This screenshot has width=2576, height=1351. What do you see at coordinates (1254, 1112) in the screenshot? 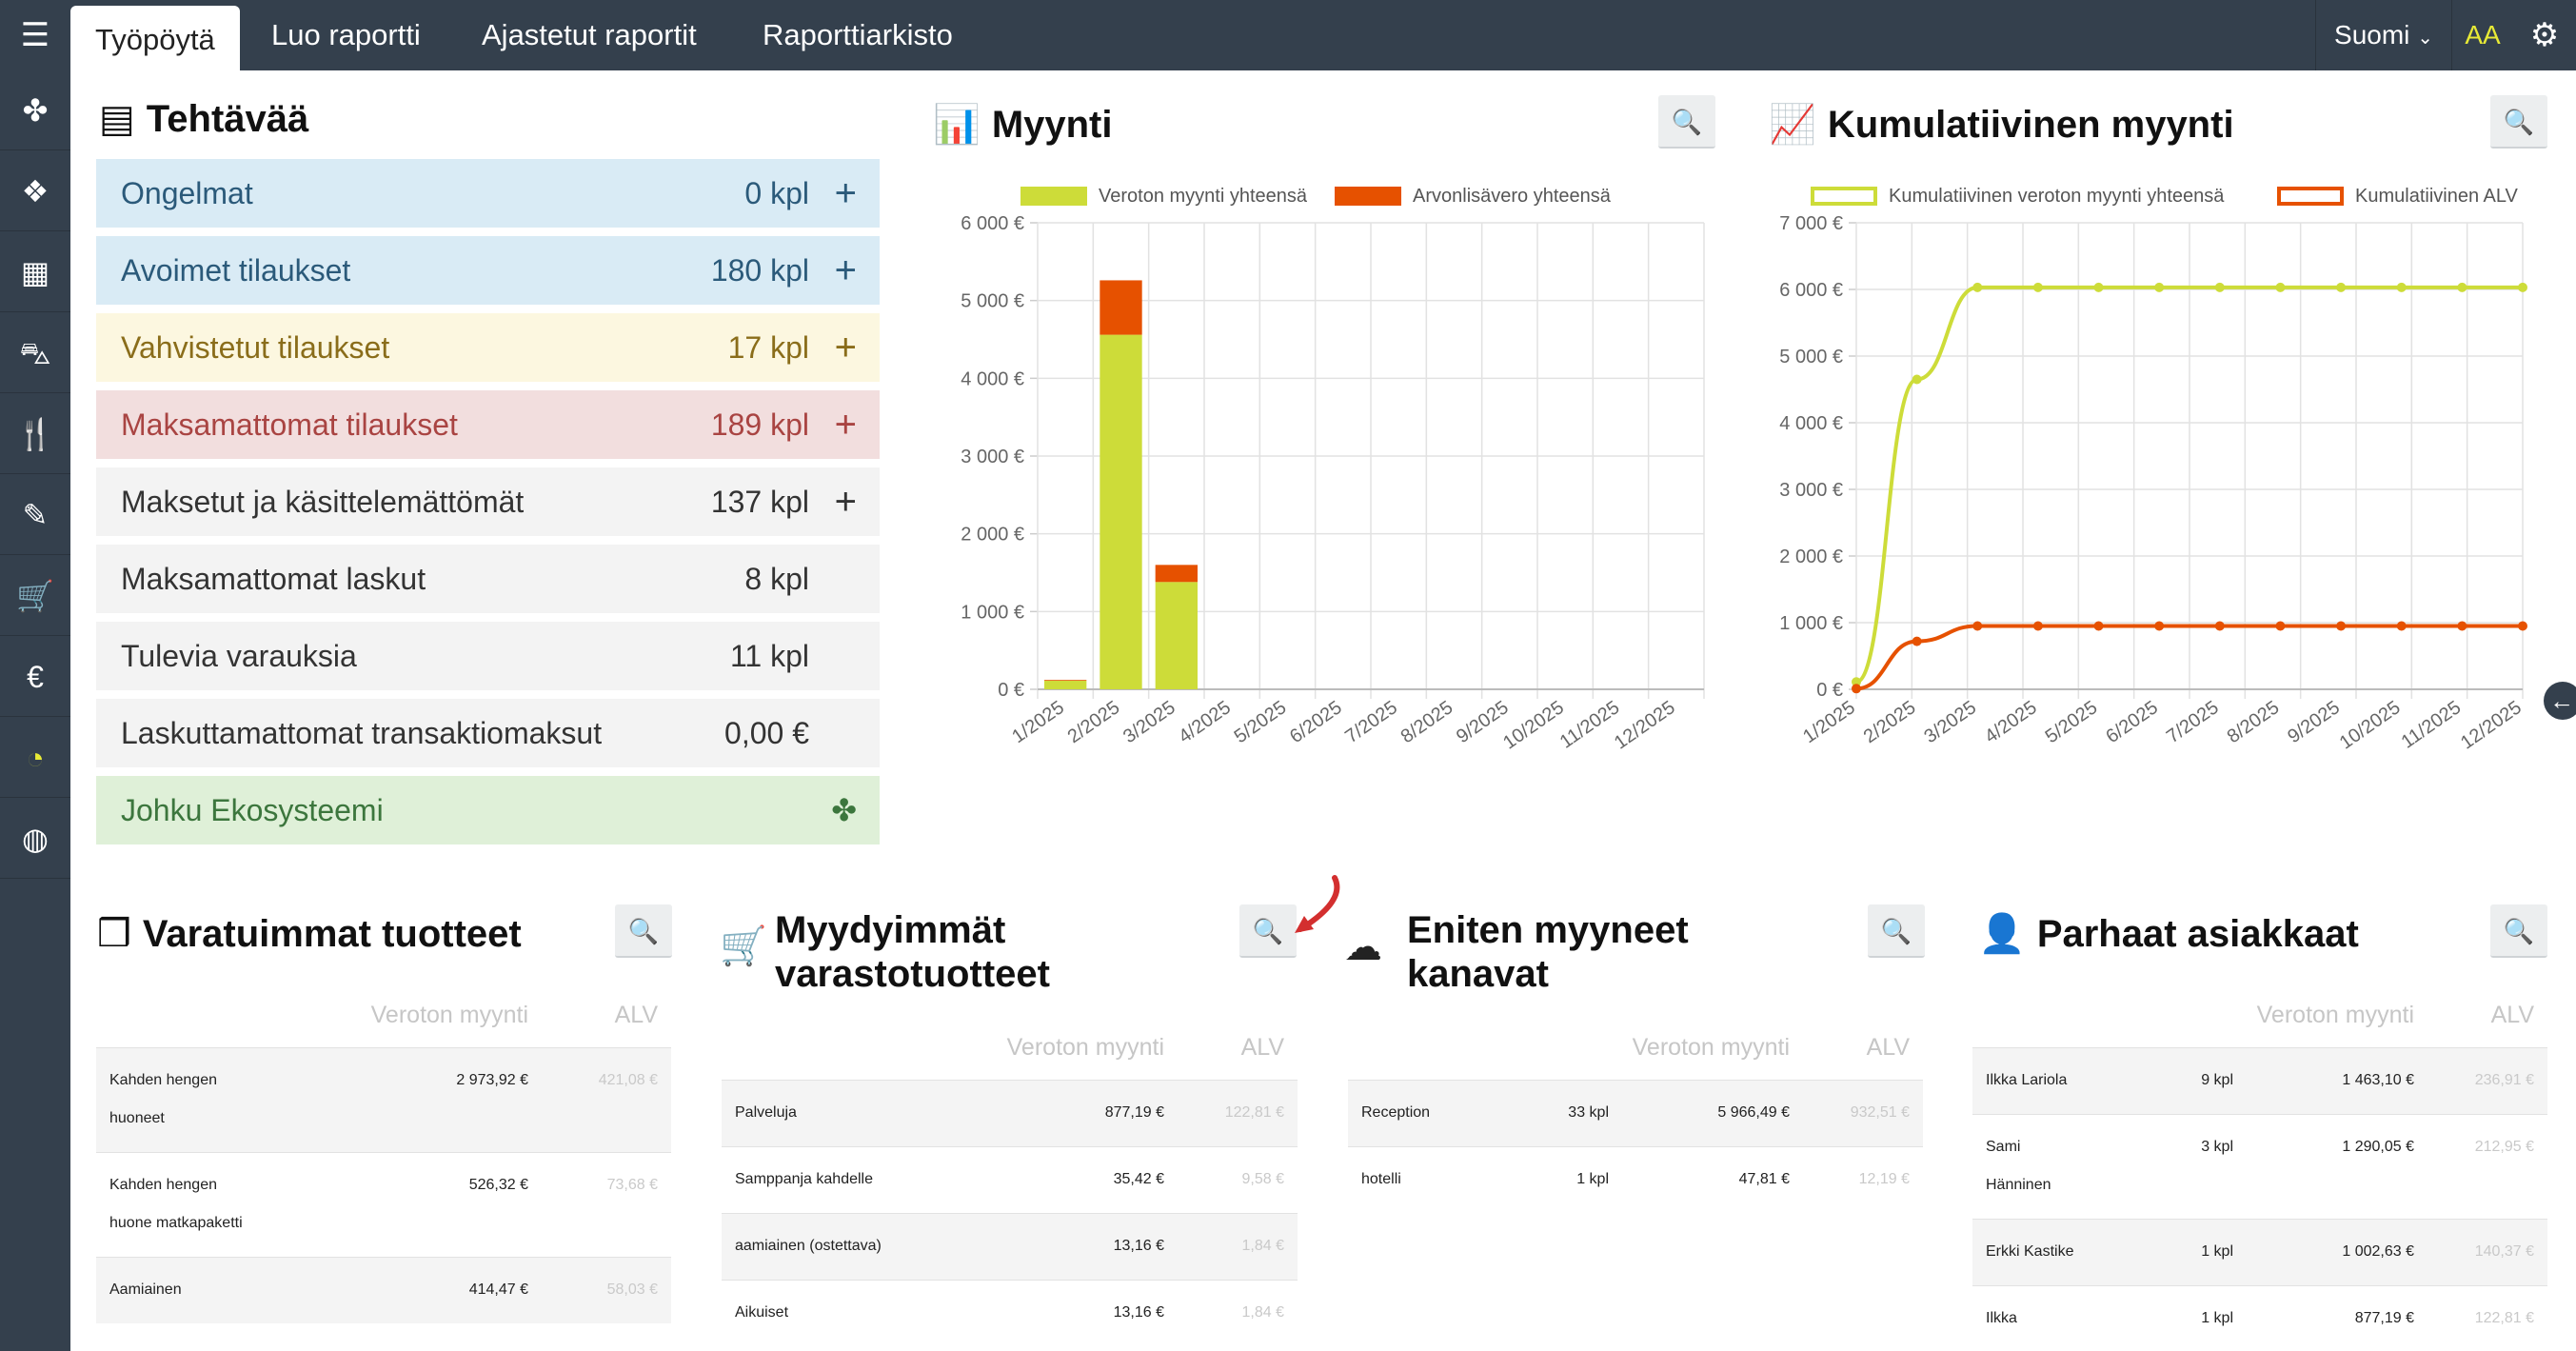
I see `row-vat: 122,81 €` at bounding box center [1254, 1112].